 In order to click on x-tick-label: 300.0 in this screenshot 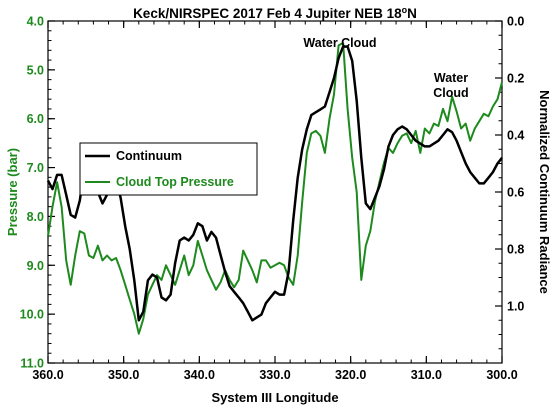, I will do `click(501, 375)`.